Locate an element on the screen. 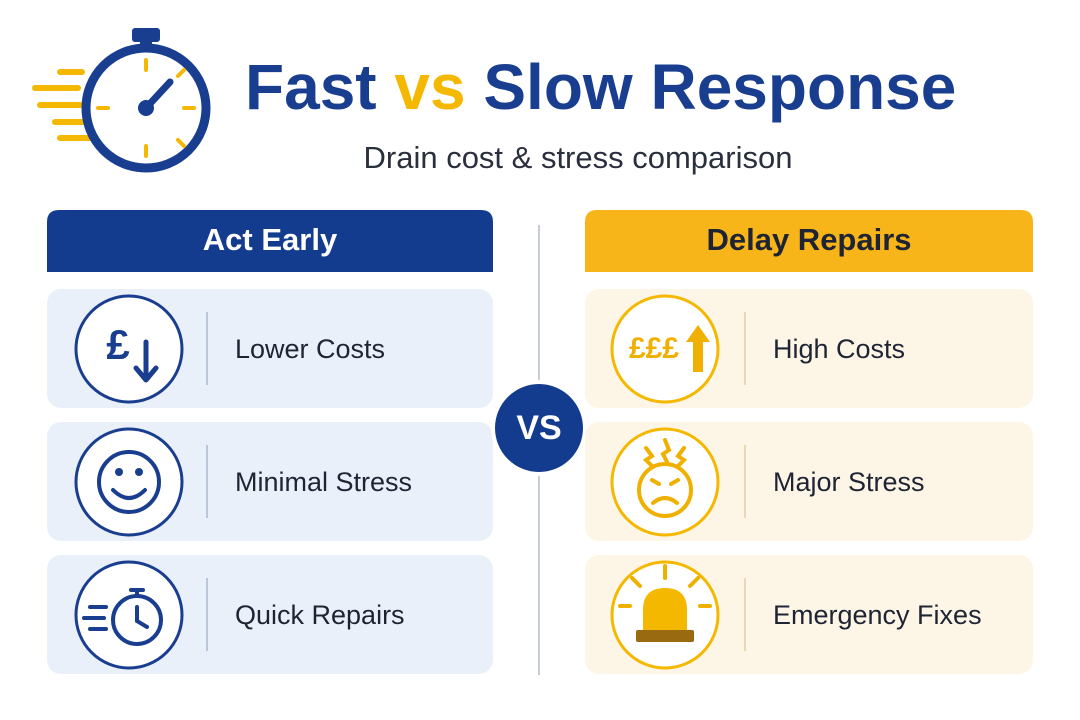 The height and width of the screenshot is (720, 1080). item-label: Lower Costs is located at coordinates (310, 349).